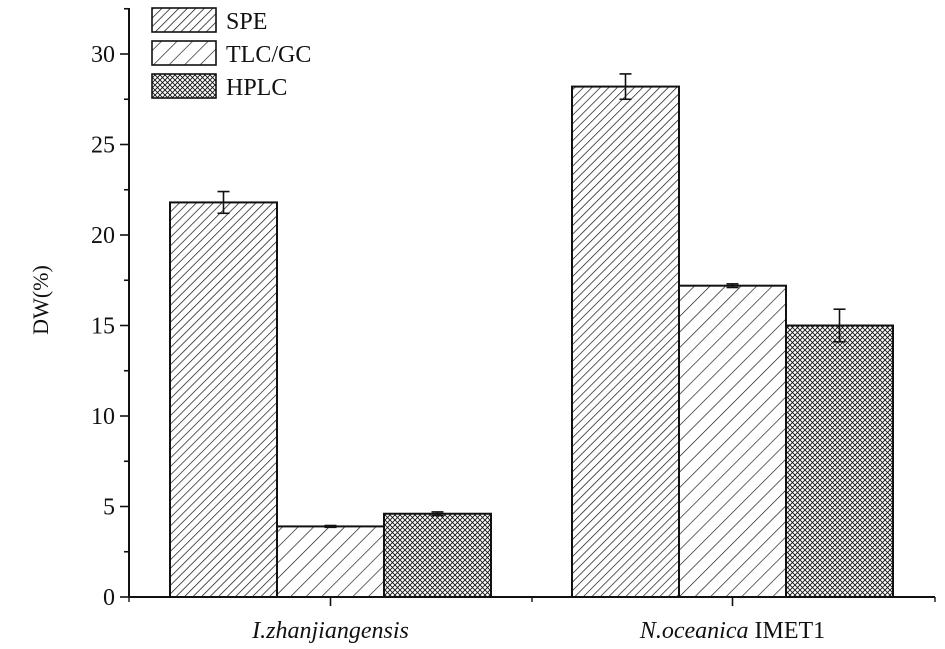  Describe the element at coordinates (103, 417) in the screenshot. I see `y-tick-label: 10` at that location.